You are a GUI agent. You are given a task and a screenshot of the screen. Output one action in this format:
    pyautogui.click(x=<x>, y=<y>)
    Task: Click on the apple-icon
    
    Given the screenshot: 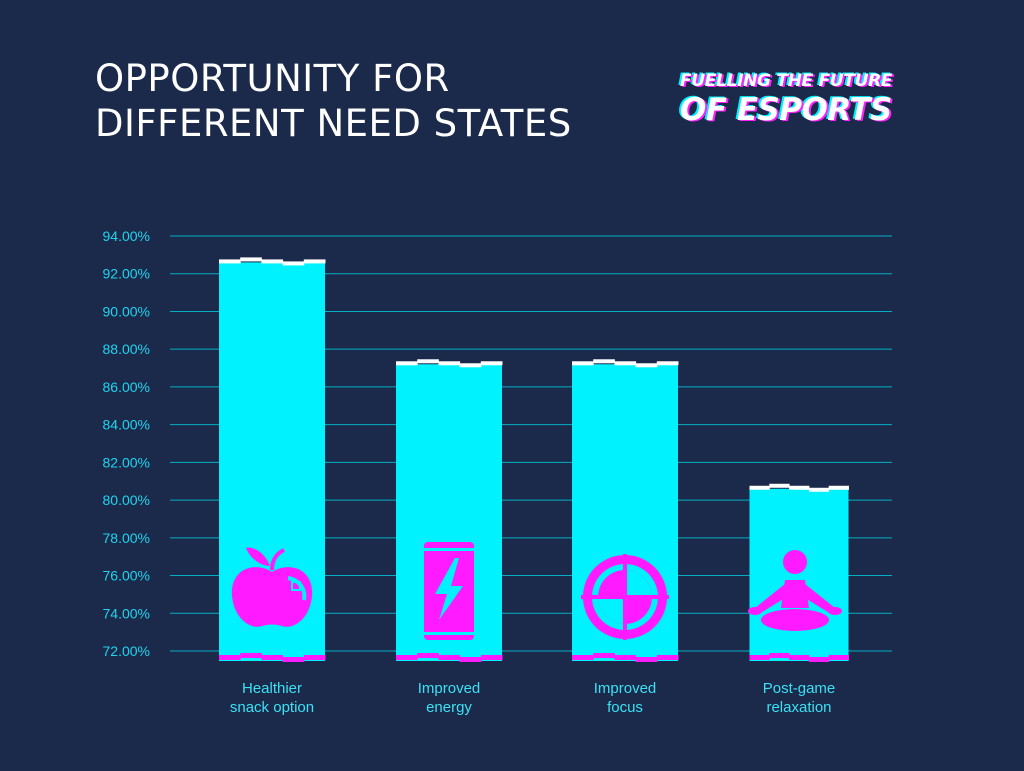 What is the action you would take?
    pyautogui.click(x=272, y=587)
    